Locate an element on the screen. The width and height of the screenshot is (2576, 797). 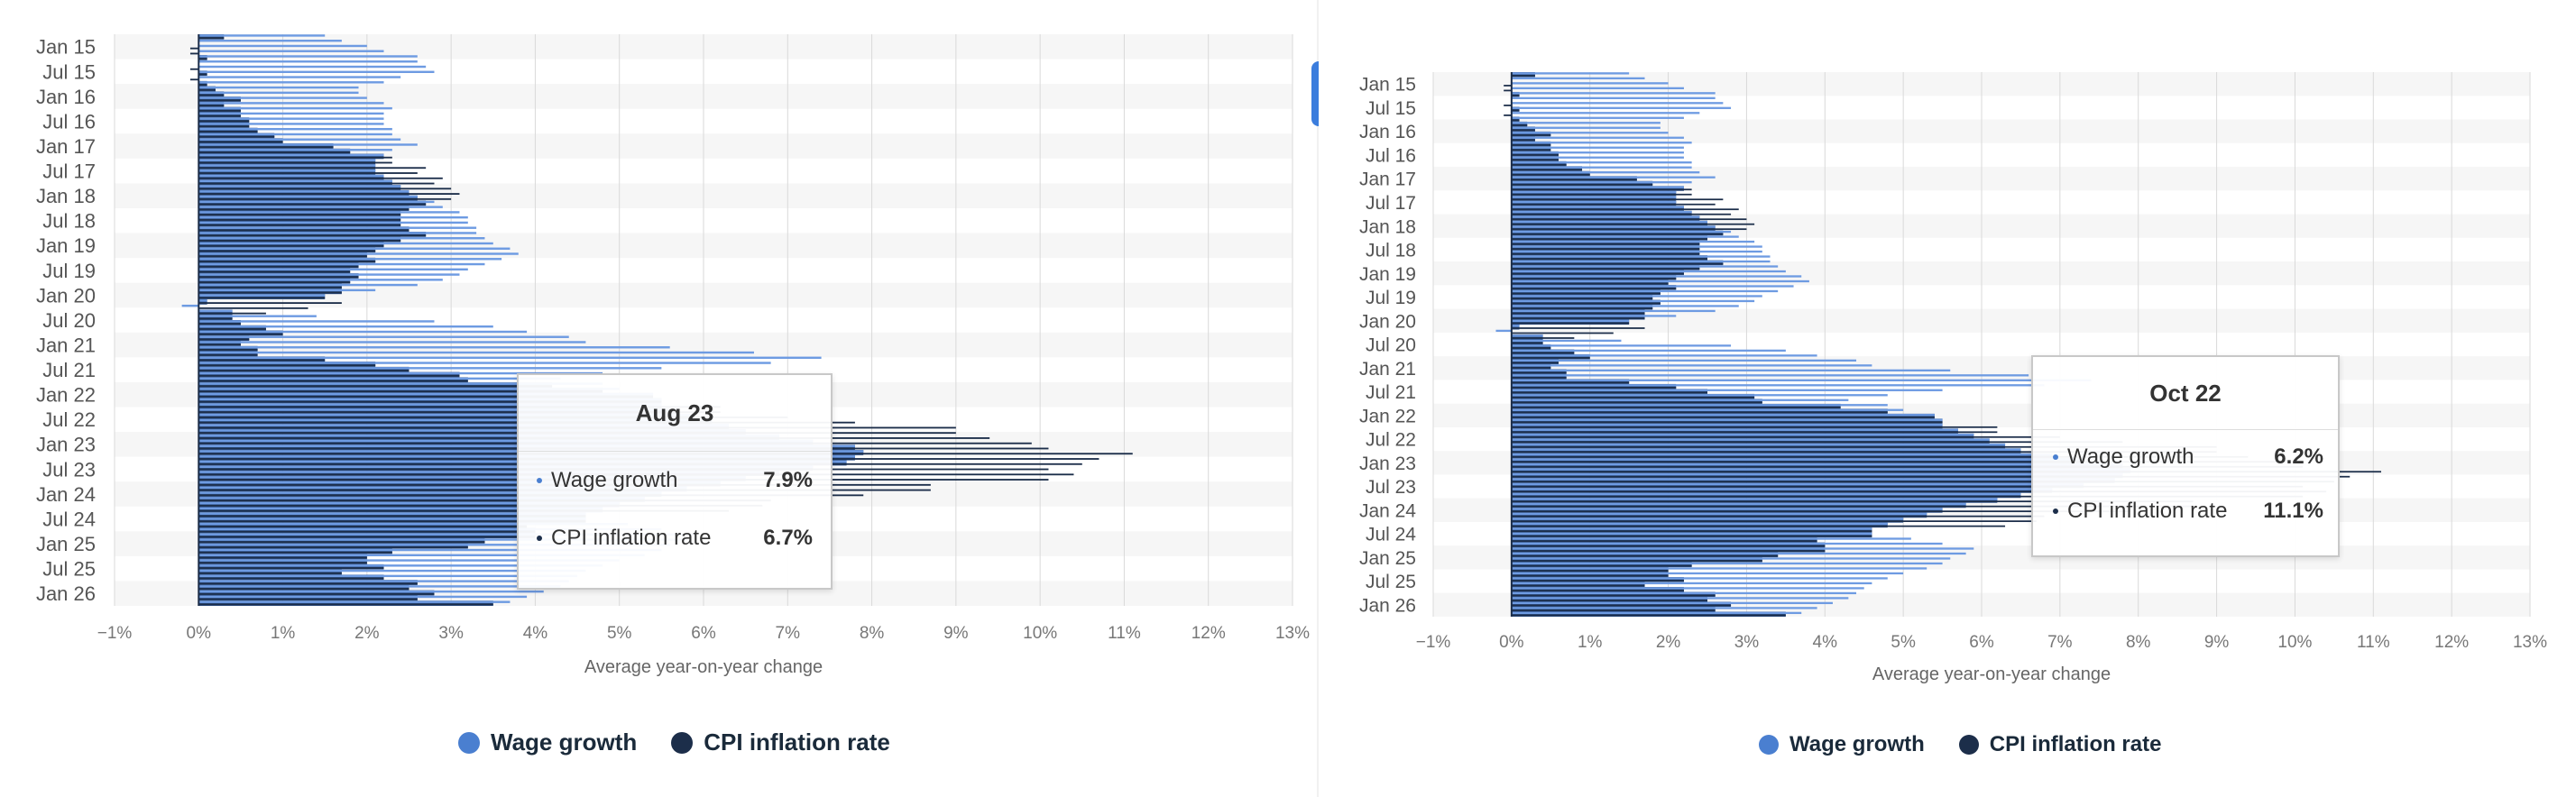
y-tick-label: Jul 21 is located at coordinates (1391, 392).